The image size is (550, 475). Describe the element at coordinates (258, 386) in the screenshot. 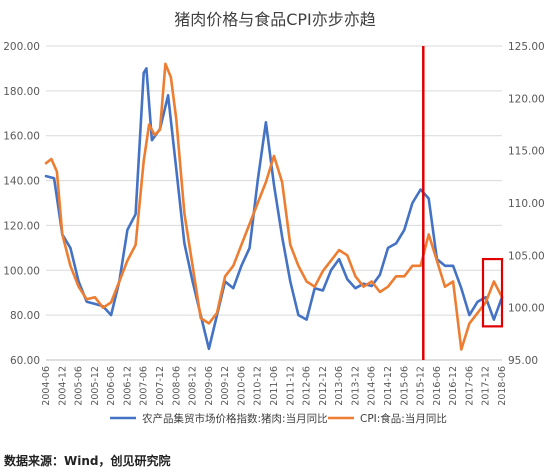

I see `x-tick-label: 2010-12` at that location.